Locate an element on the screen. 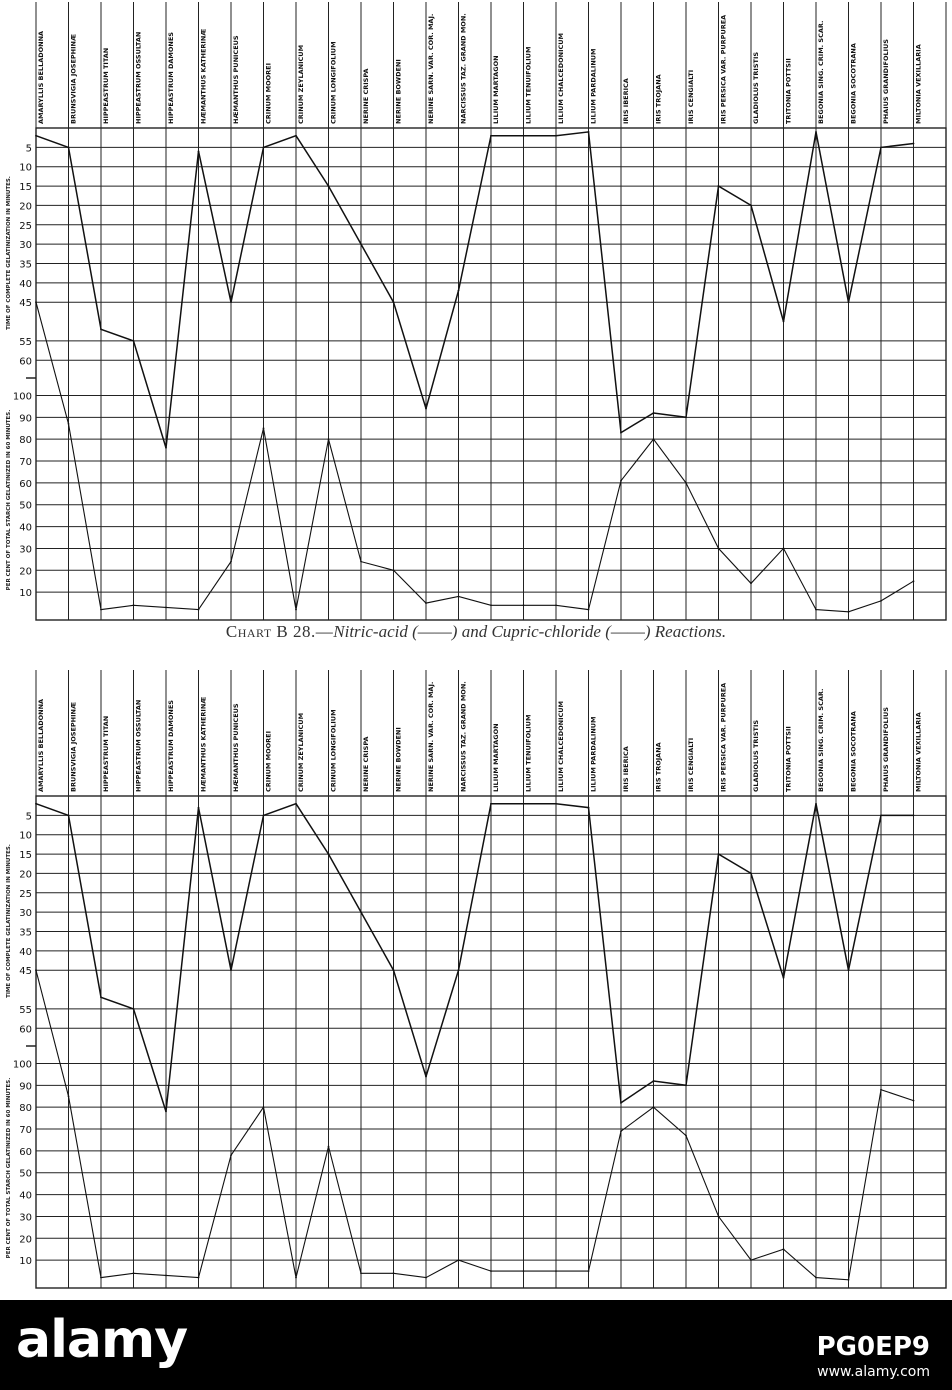 Image resolution: width=952 pixels, height=1390 pixels. category-label: HIPPEASTRUM DAMONES is located at coordinates (171, 78).